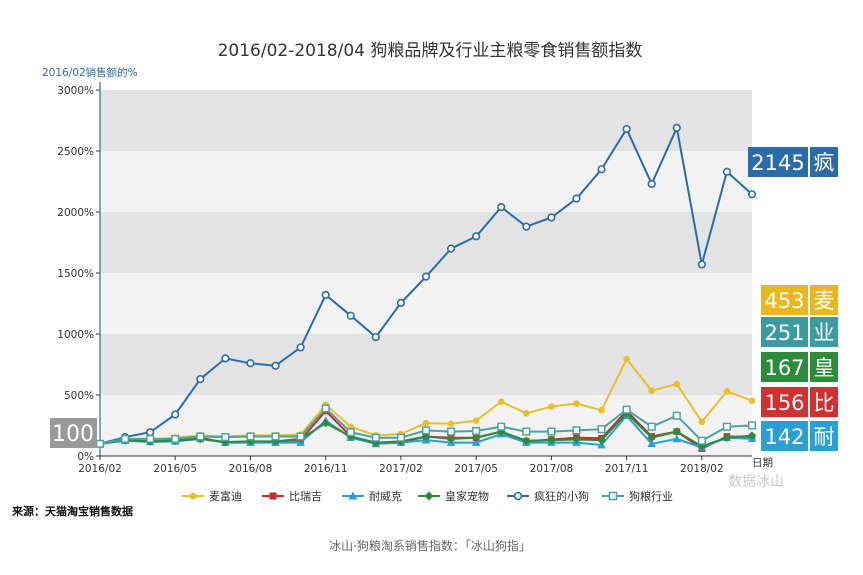  I want to click on legend-label: 疯狂的小狗, so click(561, 496).